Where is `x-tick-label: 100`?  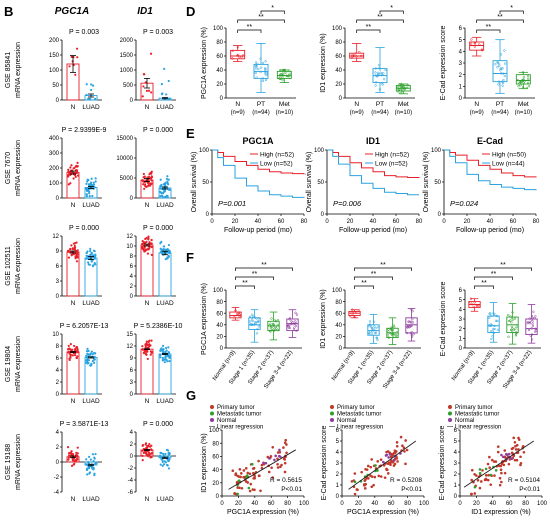
x-tick-label: 100 is located at coordinates (424, 504).